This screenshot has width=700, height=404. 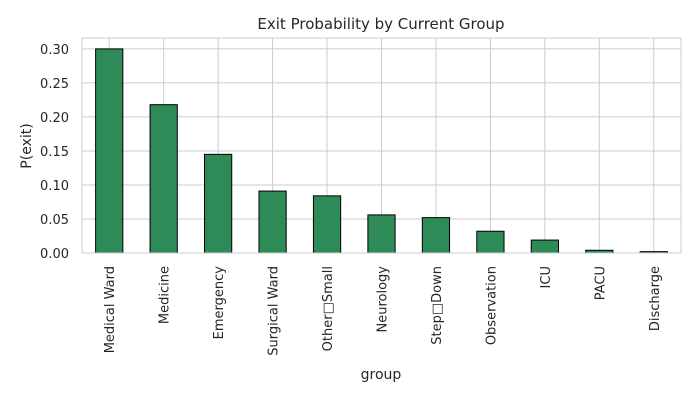 I want to click on y-tick-label: 0.05, so click(x=54, y=220).